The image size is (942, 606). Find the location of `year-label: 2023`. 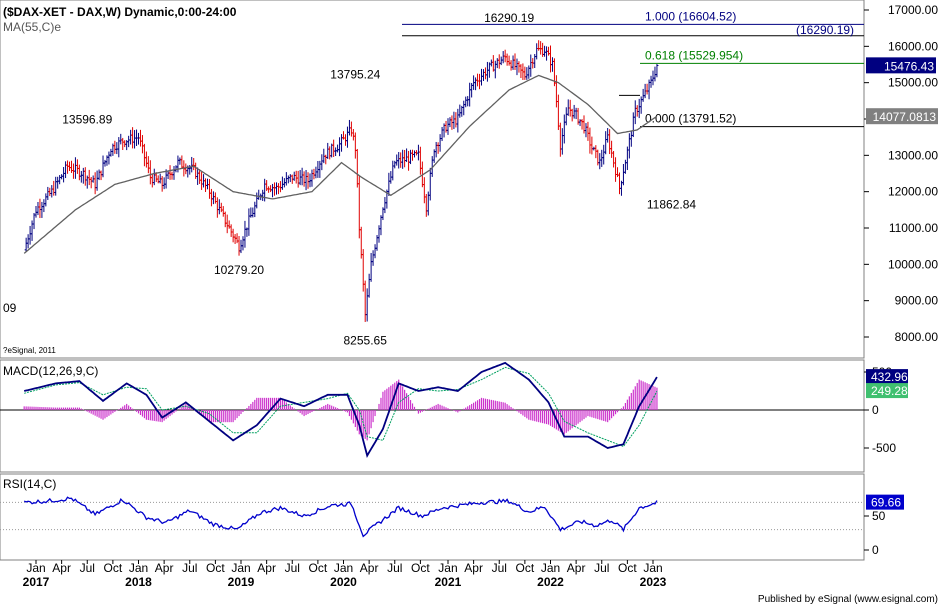

year-label: 2023 is located at coordinates (653, 582).